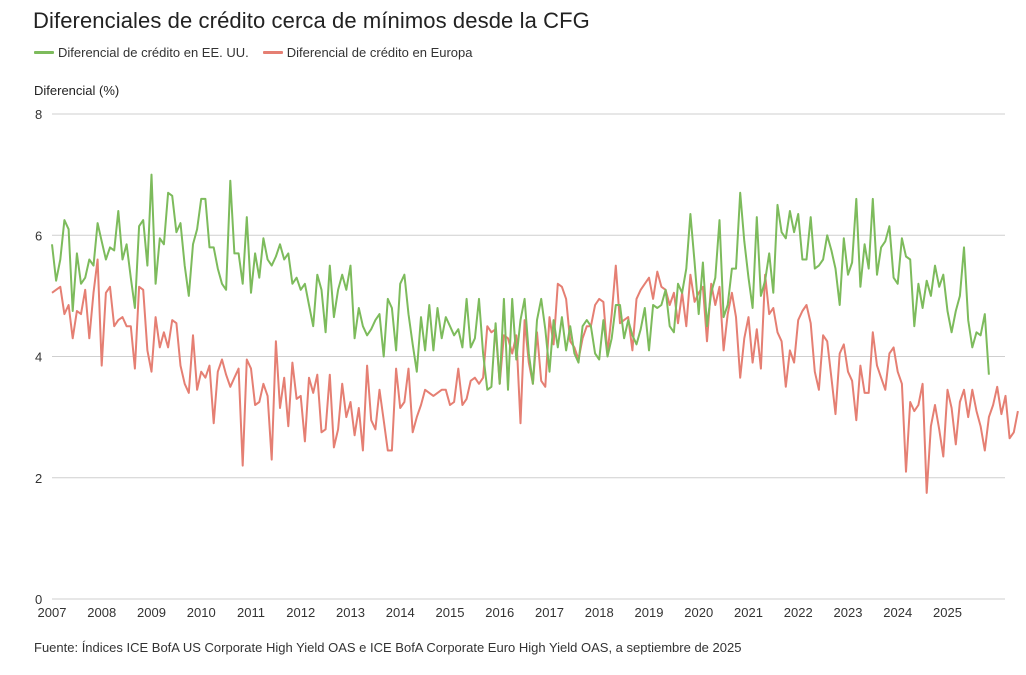  What do you see at coordinates (350, 612) in the screenshot?
I see `x-tick-label: 2013` at bounding box center [350, 612].